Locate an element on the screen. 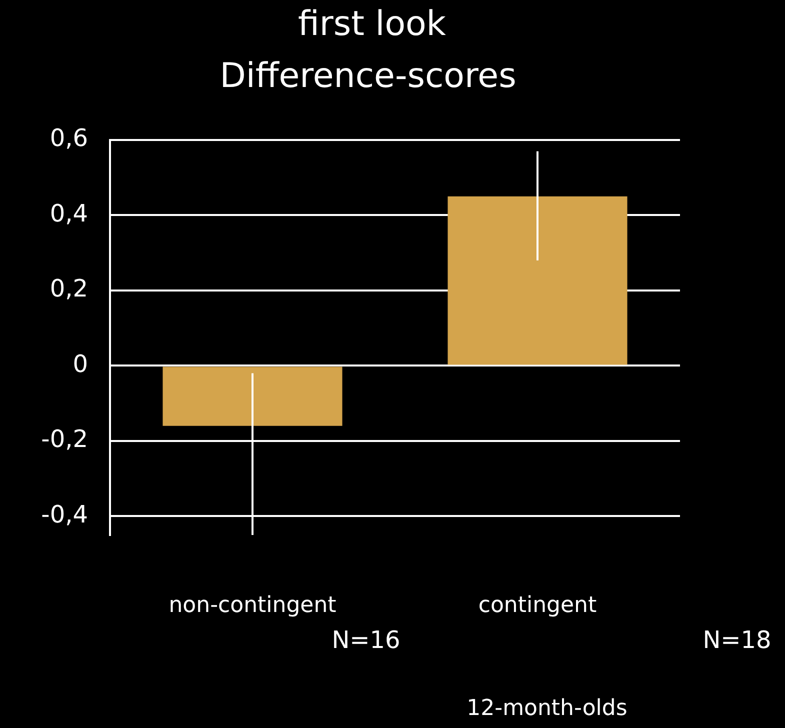  x-axis-title: 12-month-olds is located at coordinates (547, 708).